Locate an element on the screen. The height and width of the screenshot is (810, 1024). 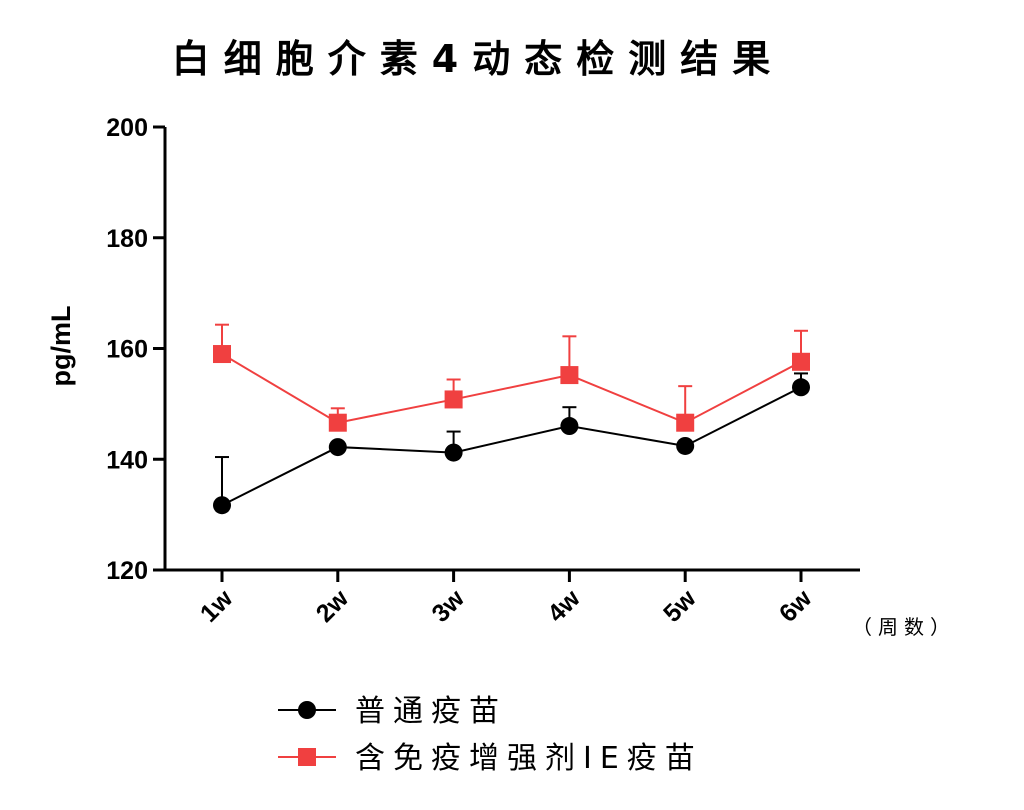
x-tick-label: 1w is located at coordinates (217, 606).